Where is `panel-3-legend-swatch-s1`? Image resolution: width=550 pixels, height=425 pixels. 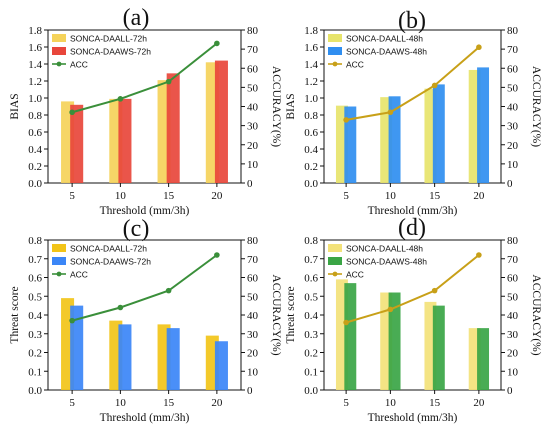 panel-3-legend-swatch-s1 is located at coordinates (59, 248).